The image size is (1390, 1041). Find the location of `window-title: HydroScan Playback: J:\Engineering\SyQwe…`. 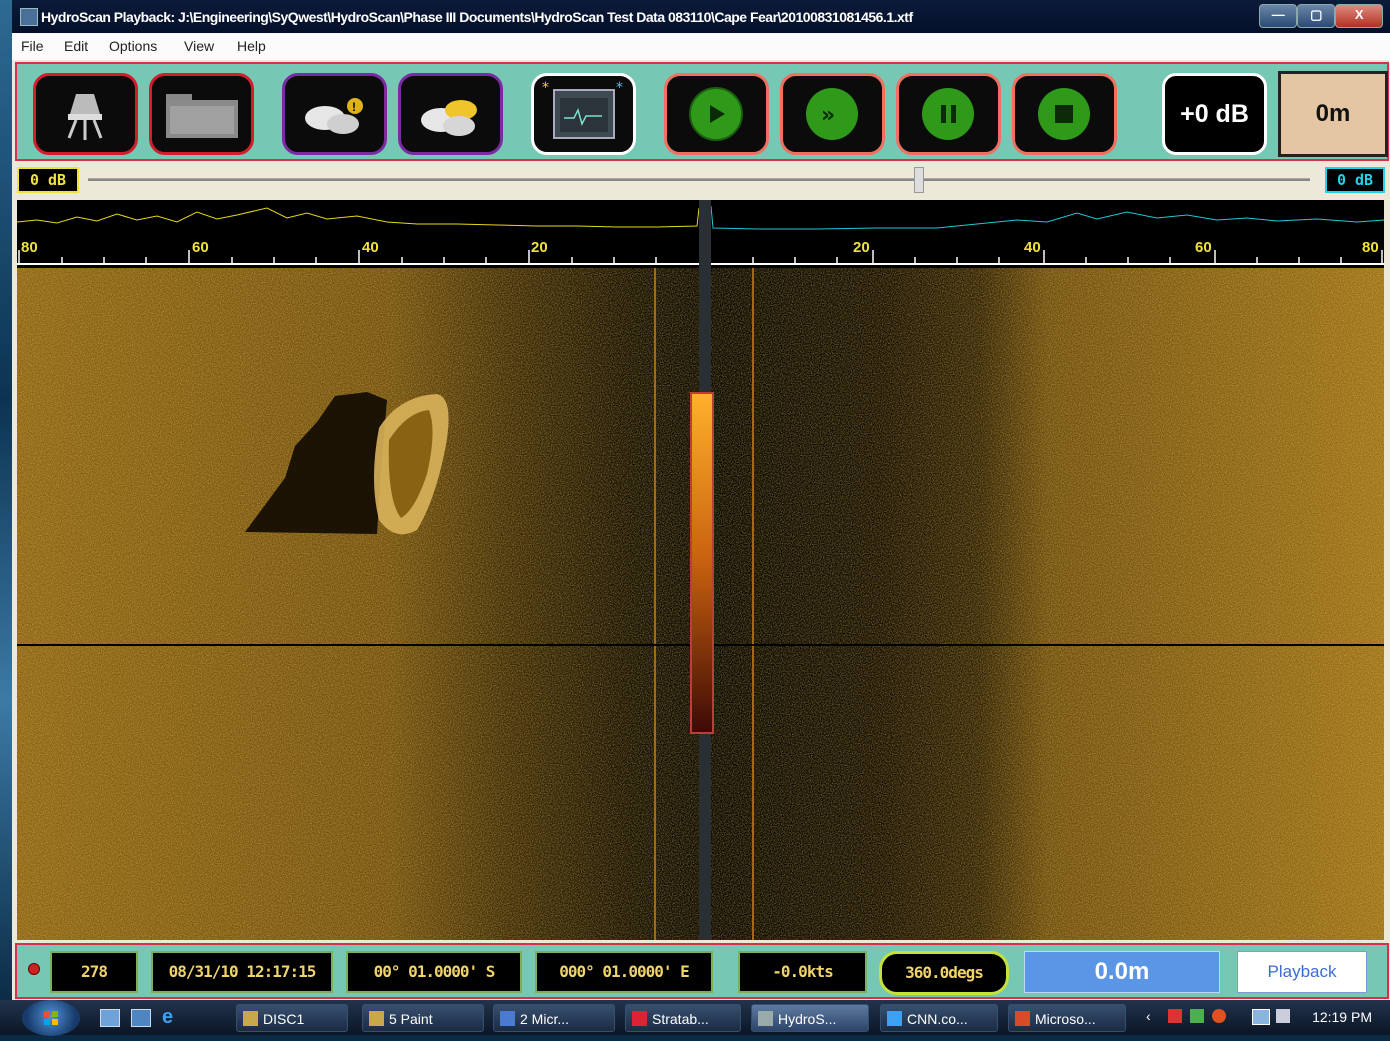

window-title: HydroScan Playback: J:\Engineering\SyQwe… is located at coordinates (477, 17).